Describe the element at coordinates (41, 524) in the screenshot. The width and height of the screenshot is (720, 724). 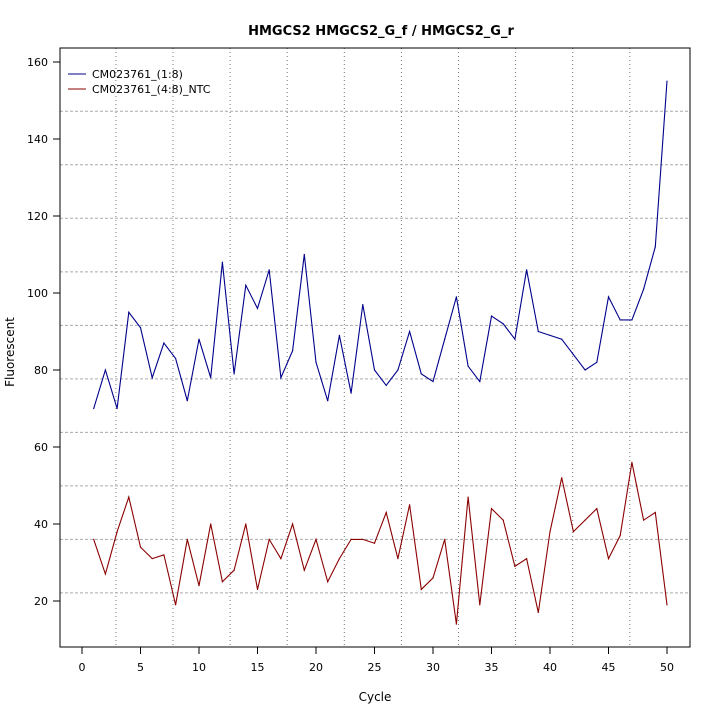
I see `y-tick-label: 40` at that location.